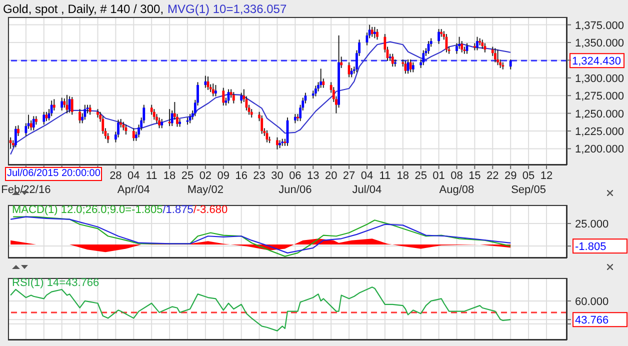 The image size is (628, 346). What do you see at coordinates (596, 62) in the screenshot?
I see `ref-line-label: 1,324.430` at bounding box center [596, 62].